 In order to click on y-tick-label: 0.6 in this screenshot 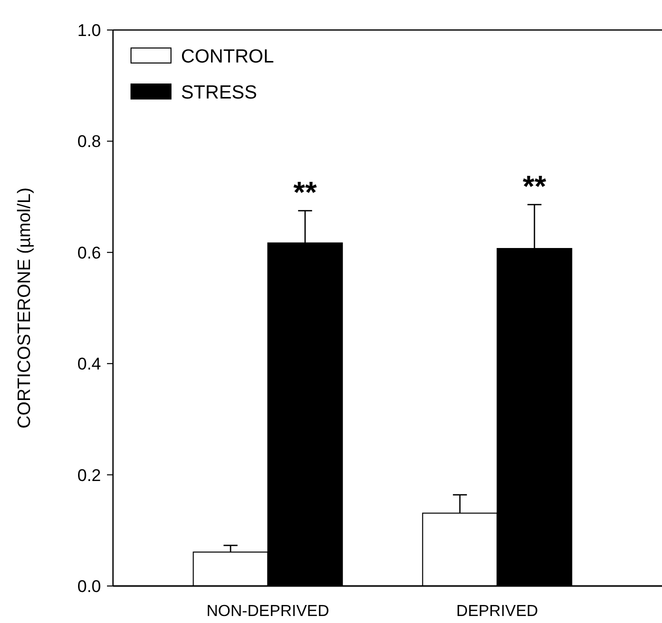, I will do `click(89, 252)`.